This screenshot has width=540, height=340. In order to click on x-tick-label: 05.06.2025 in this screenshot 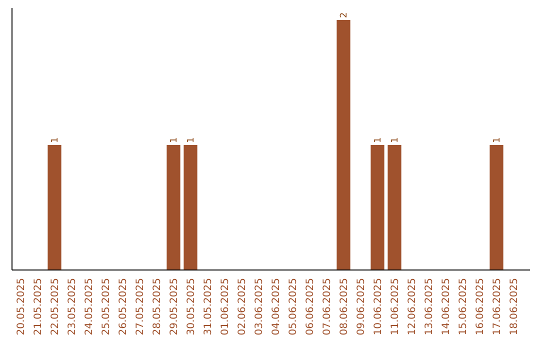, I will do `click(293, 307)`.